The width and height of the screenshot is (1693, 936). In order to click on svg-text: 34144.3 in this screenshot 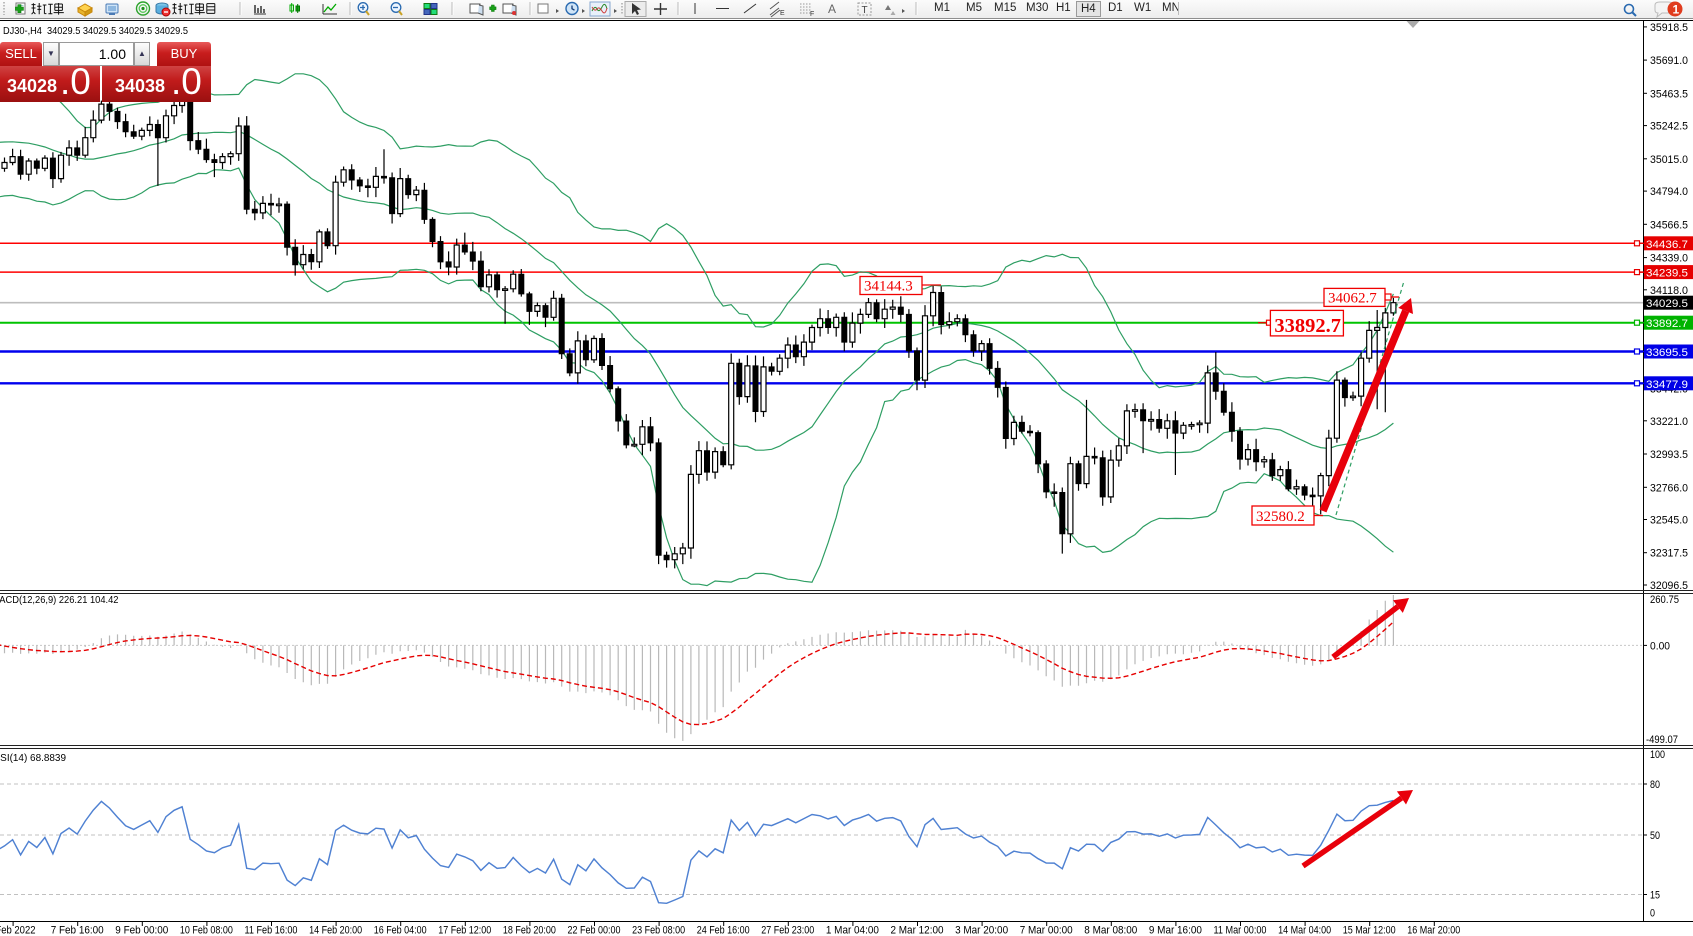, I will do `click(888, 287)`.